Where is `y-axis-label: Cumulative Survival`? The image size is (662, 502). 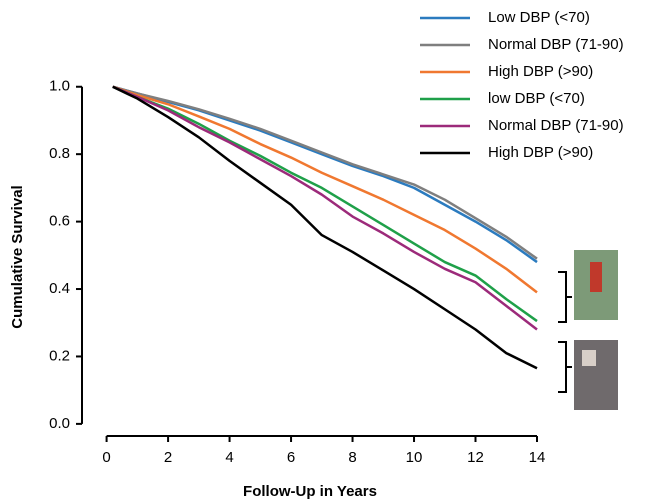
y-axis-label: Cumulative Survival is located at coordinates (17, 256).